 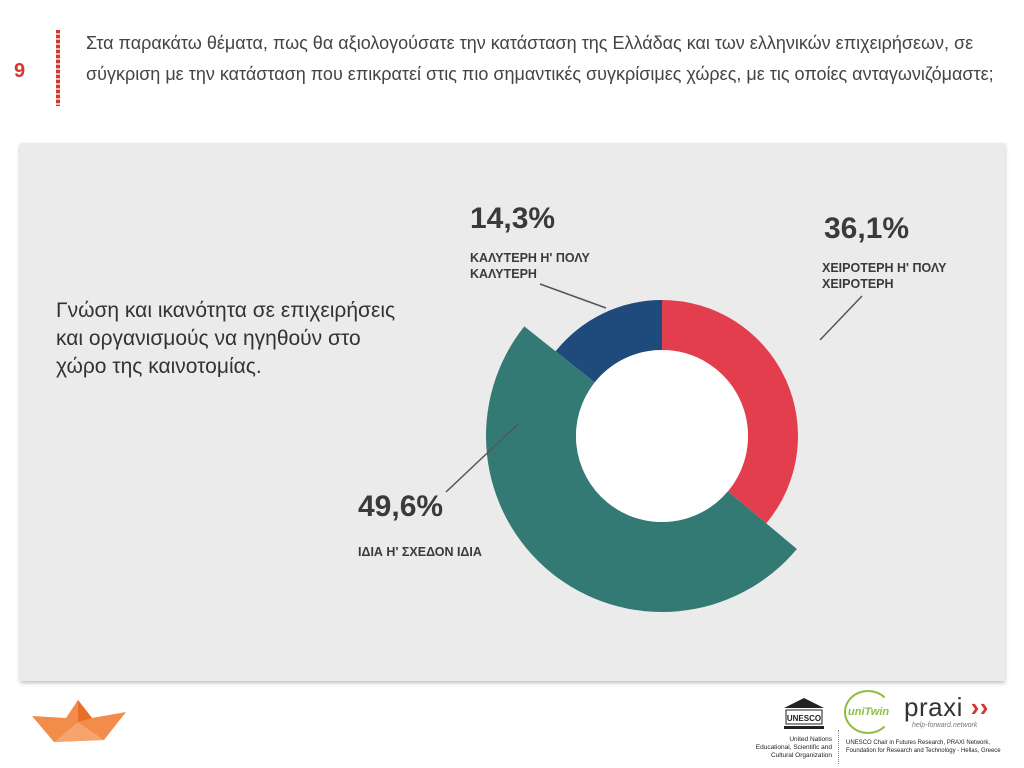 I want to click on svg-text: UNESCO, so click(x=804, y=718).